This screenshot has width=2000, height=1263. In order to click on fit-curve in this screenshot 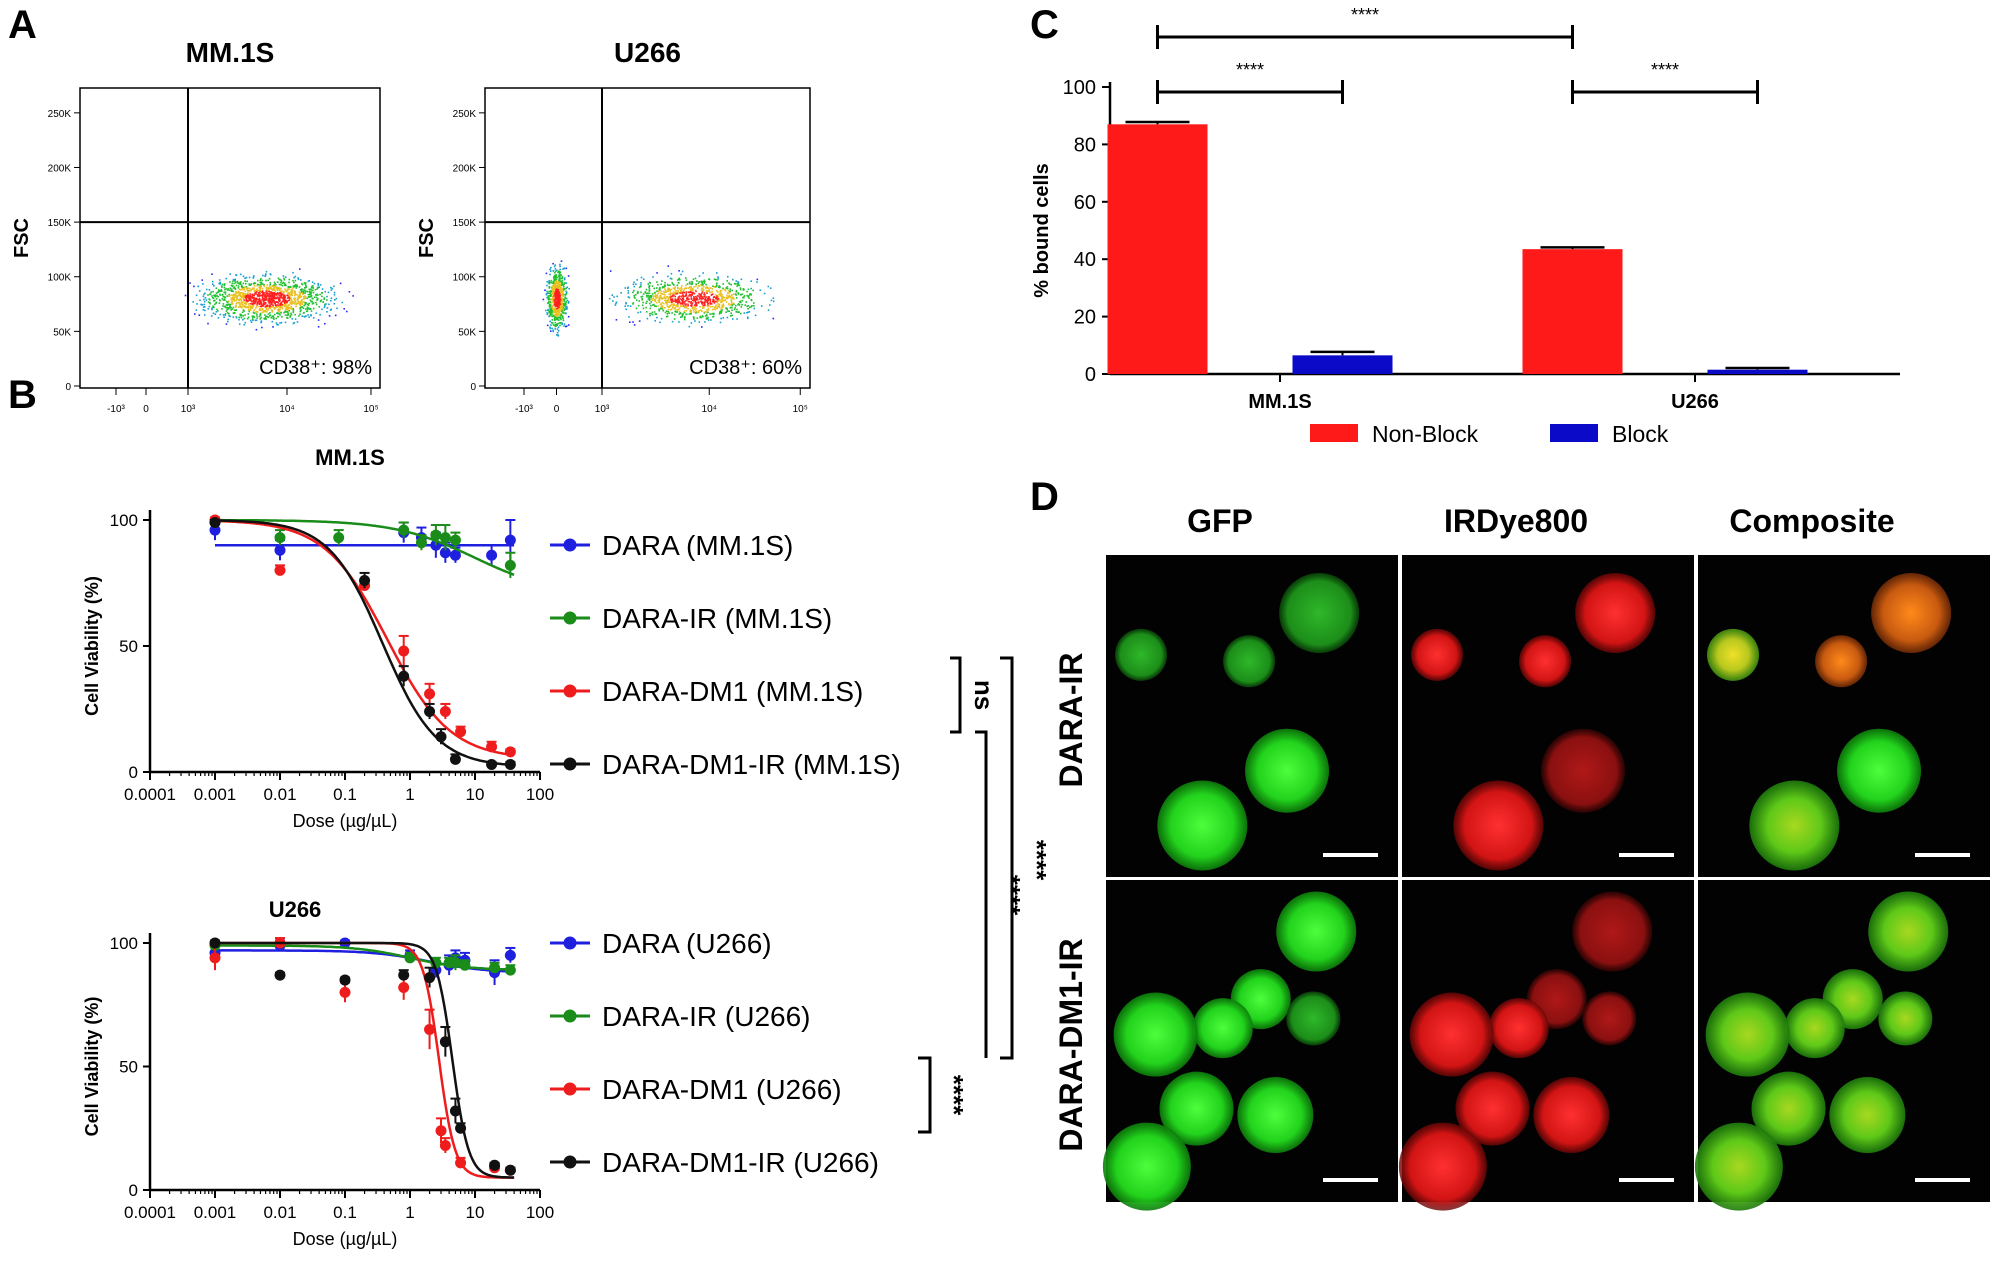, I will do `click(365, 1060)`.